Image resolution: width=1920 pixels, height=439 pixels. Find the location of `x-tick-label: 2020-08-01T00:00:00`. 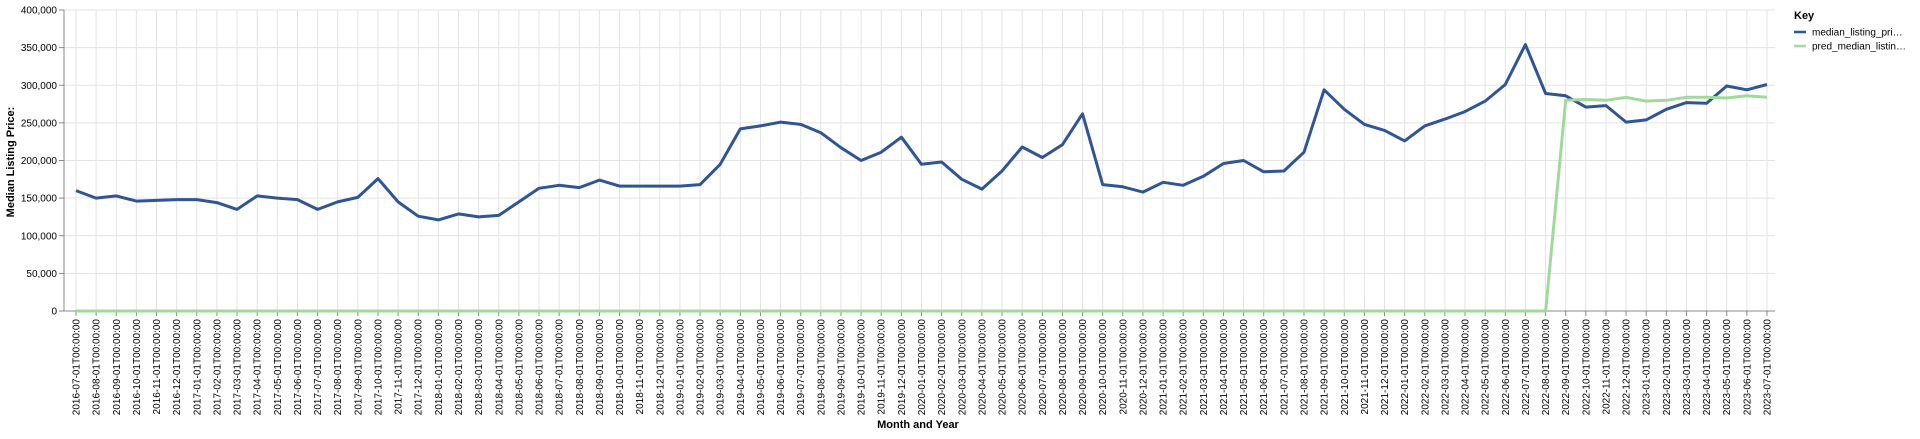

x-tick-label: 2020-08-01T00:00:00 is located at coordinates (1063, 367).